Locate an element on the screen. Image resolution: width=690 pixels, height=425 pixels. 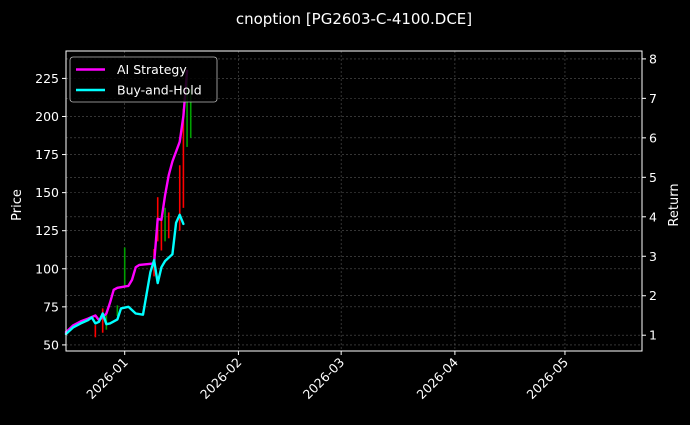
return-axis: 1 2 3 4 5 6 7 8 is located at coordinates (649, 197).